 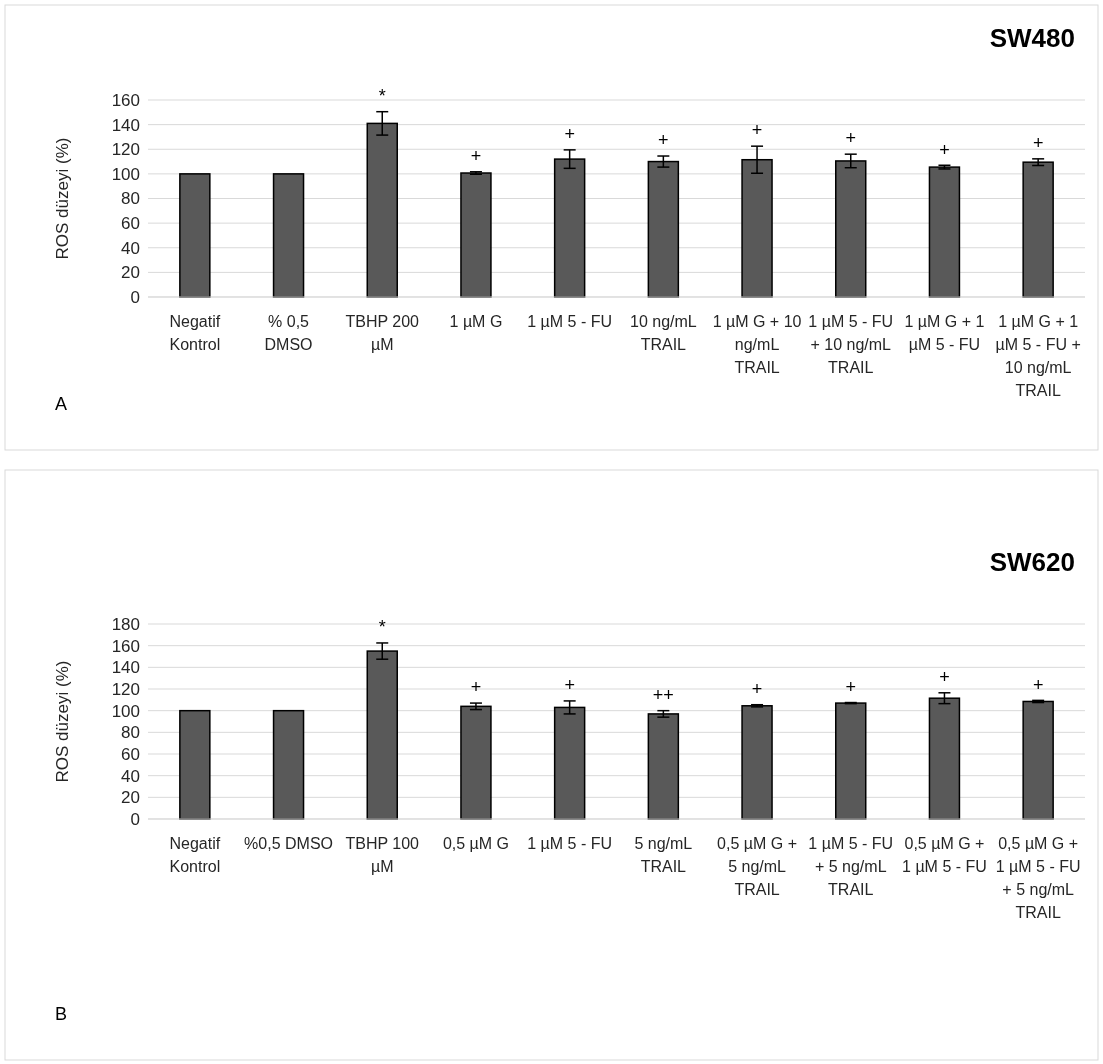 I want to click on x-tick-label: 0,5 µM G + 1 µM 5 - FU + 5 ng/mL TRAIL, so click(x=1038, y=878).